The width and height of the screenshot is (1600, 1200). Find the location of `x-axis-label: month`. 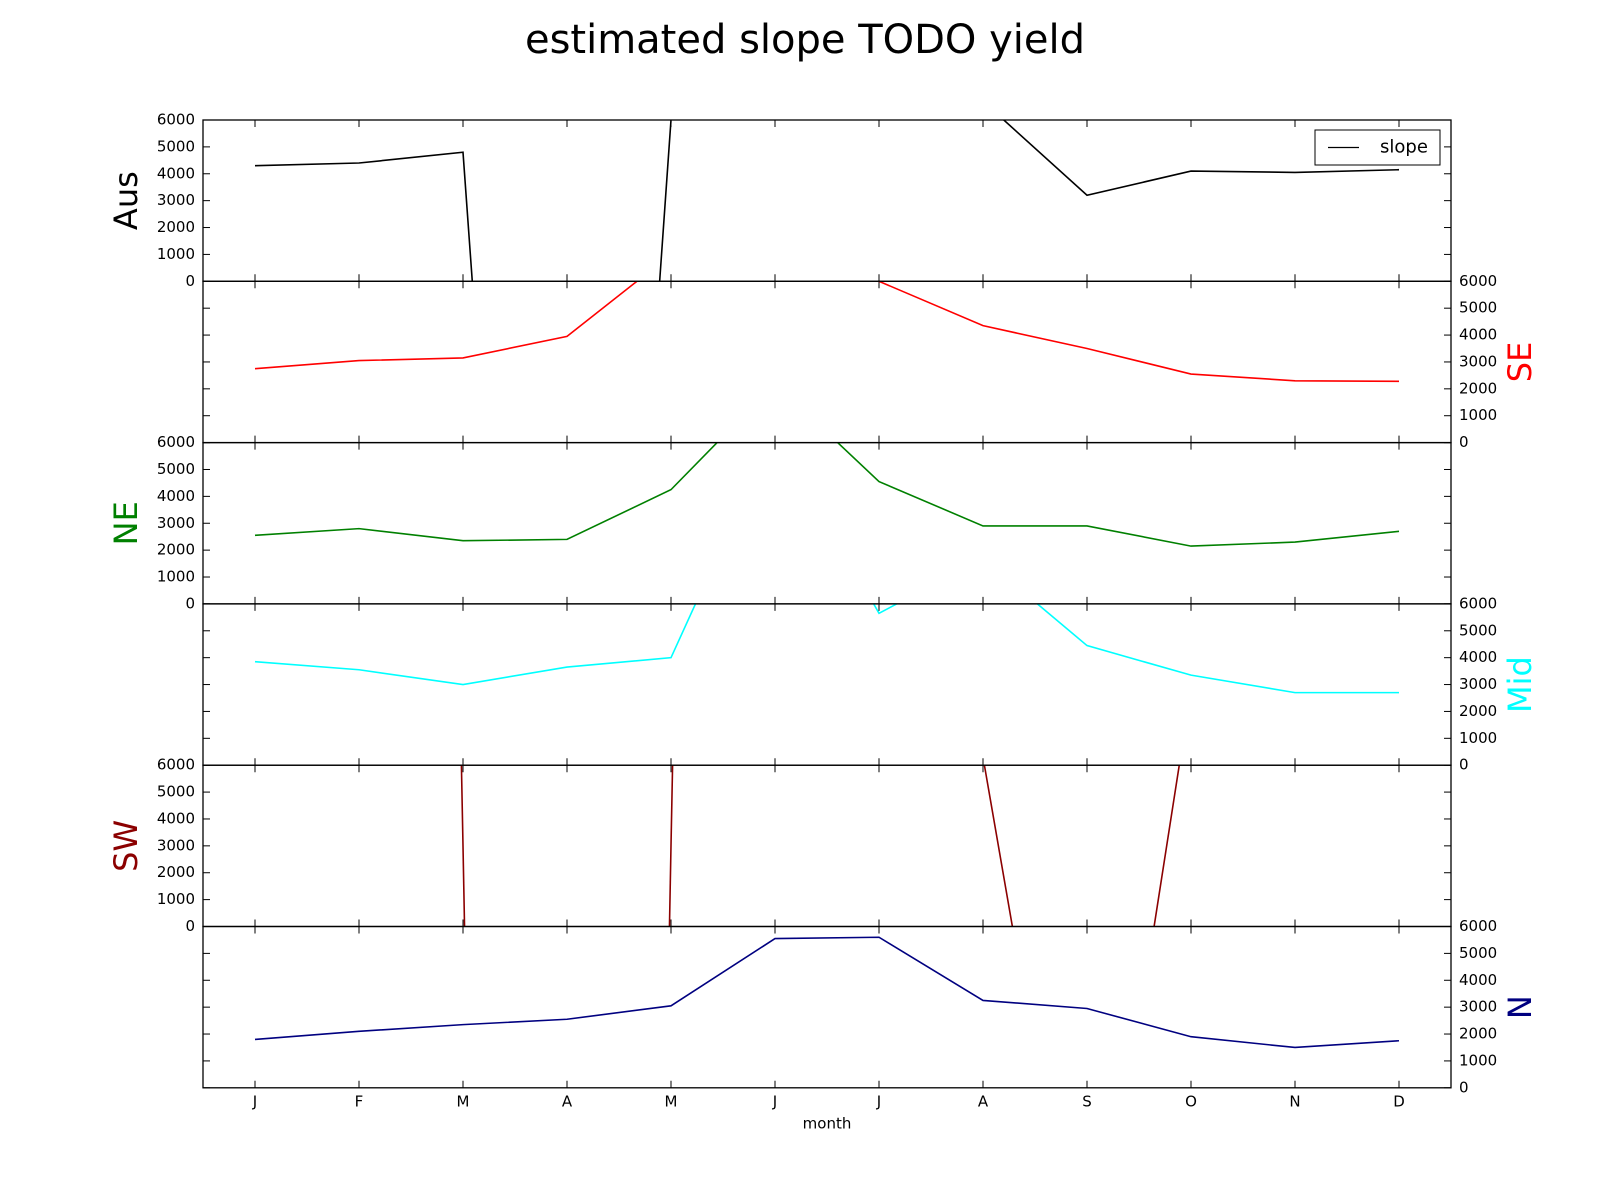

x-axis-label: month is located at coordinates (827, 1123).